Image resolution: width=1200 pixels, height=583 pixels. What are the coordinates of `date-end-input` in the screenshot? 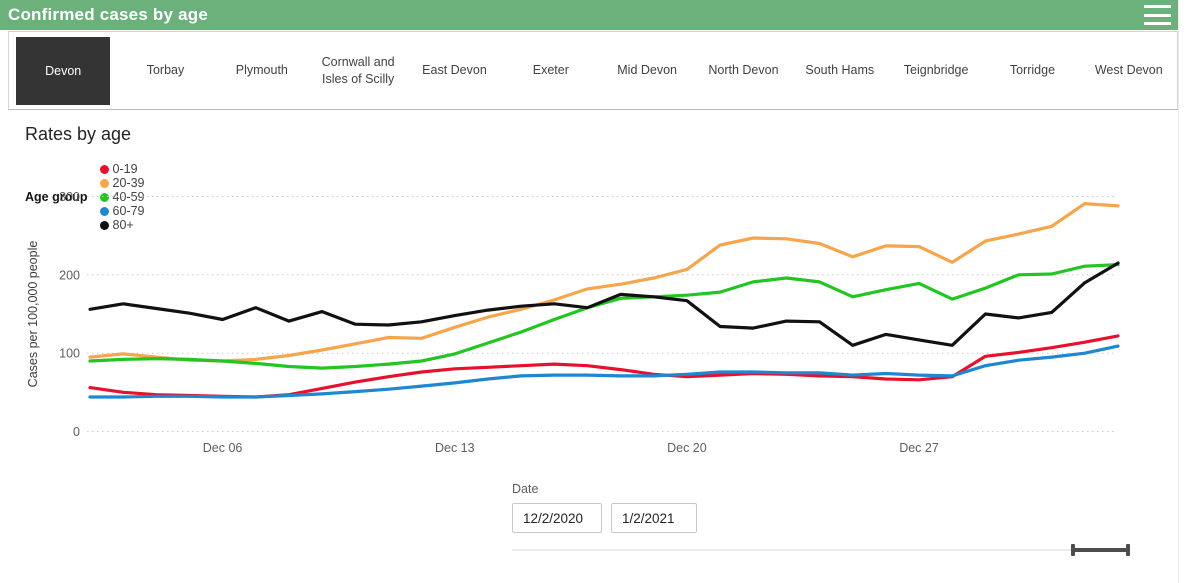 It's located at (654, 518).